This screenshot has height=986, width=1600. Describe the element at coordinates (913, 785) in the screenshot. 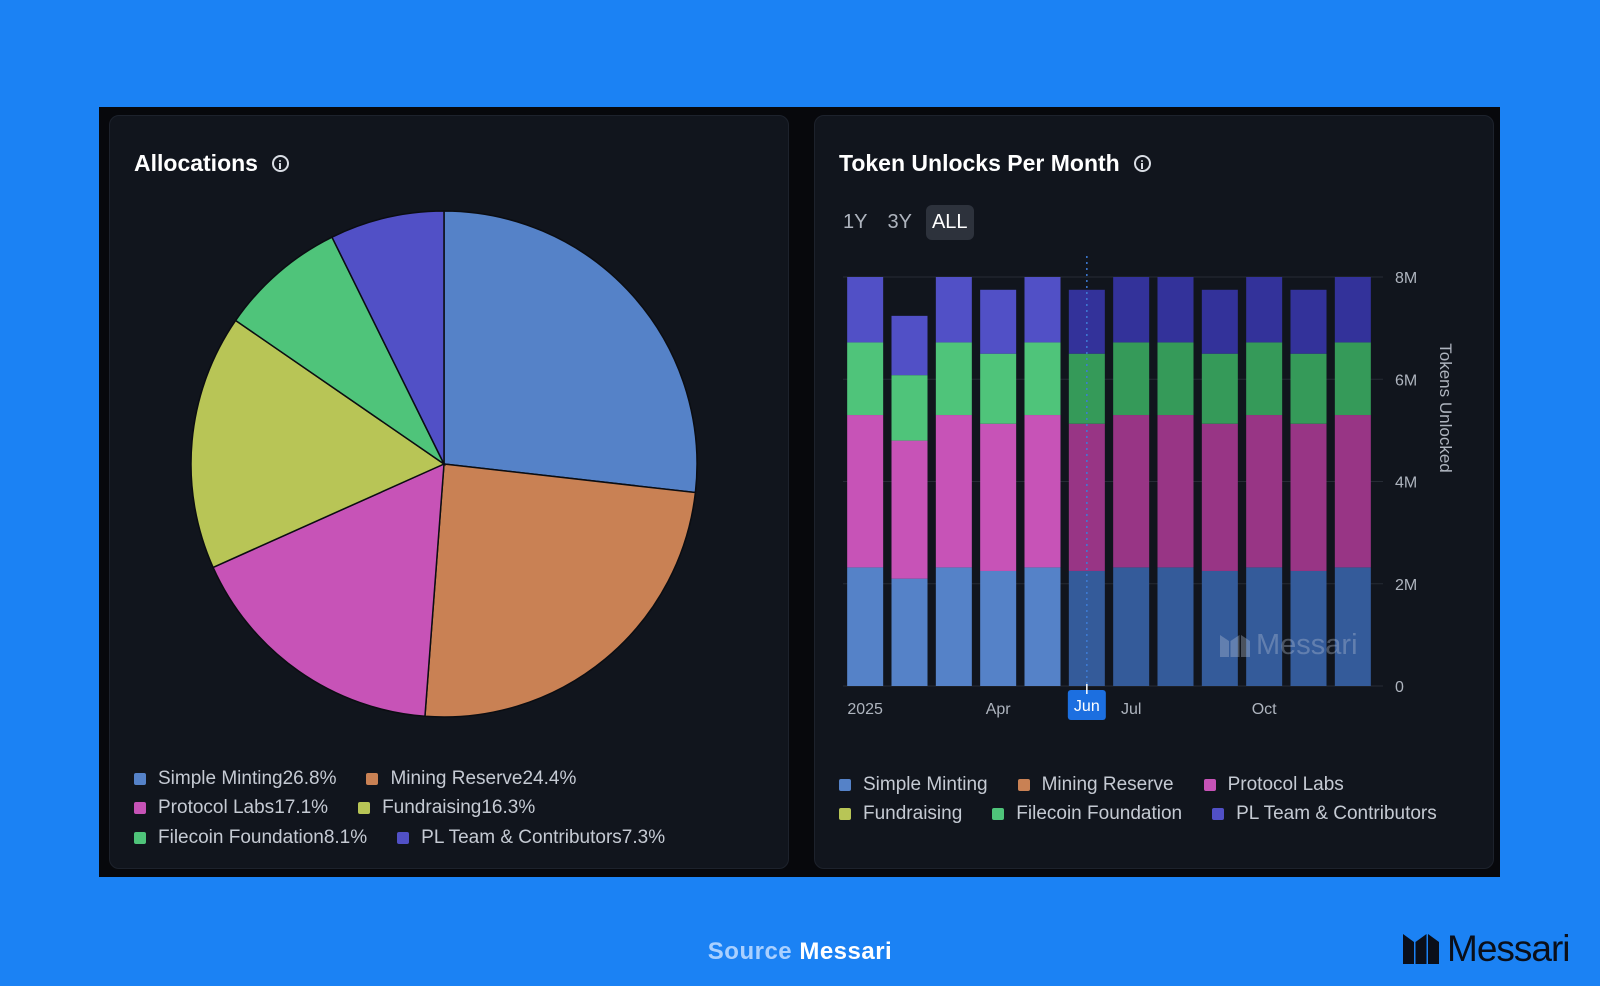

I see `legend-item-simple-minting: Simple Minting` at that location.